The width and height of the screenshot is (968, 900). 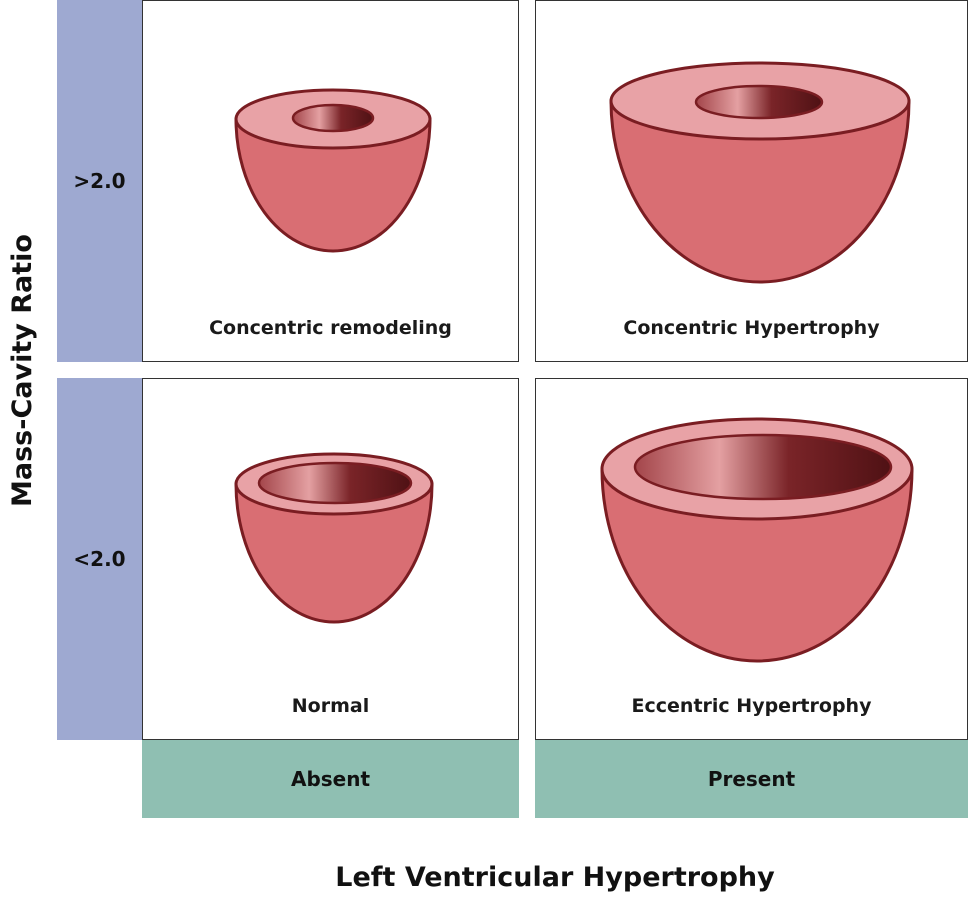 I want to click on column-label-absent: Absent, so click(x=330, y=779).